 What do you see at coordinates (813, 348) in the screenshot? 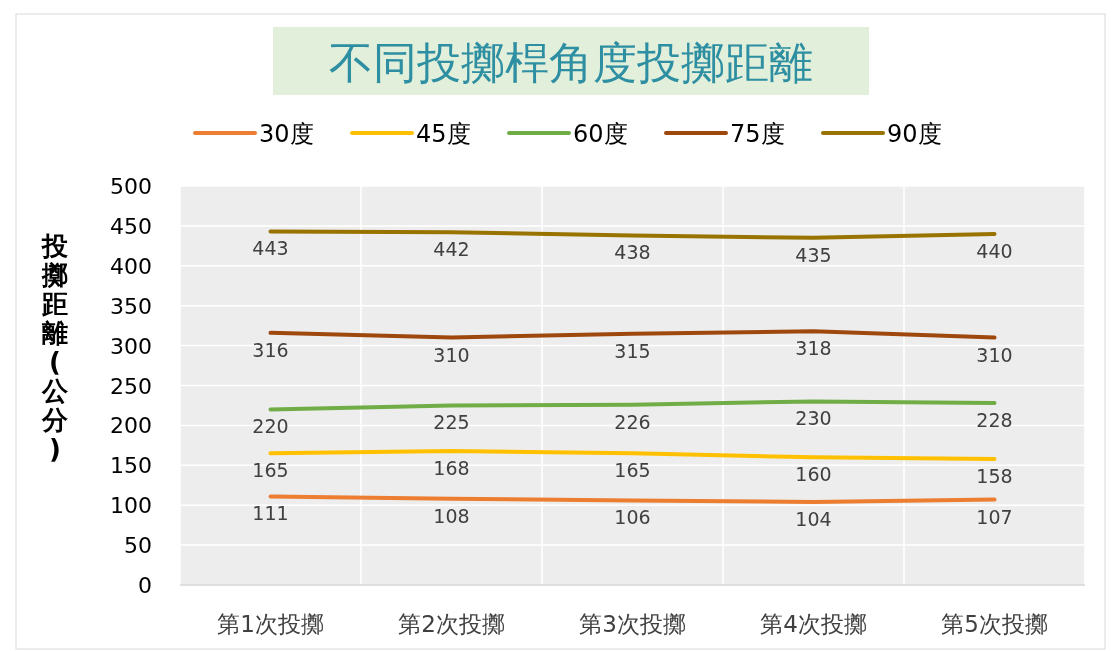
I see `data-label: 318` at bounding box center [813, 348].